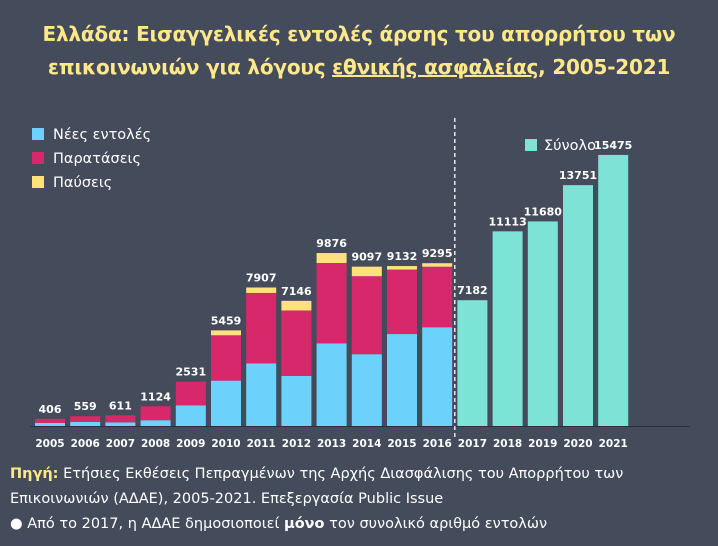 The width and height of the screenshot is (718, 546). I want to click on tick-label-2012: 2012, so click(296, 444).